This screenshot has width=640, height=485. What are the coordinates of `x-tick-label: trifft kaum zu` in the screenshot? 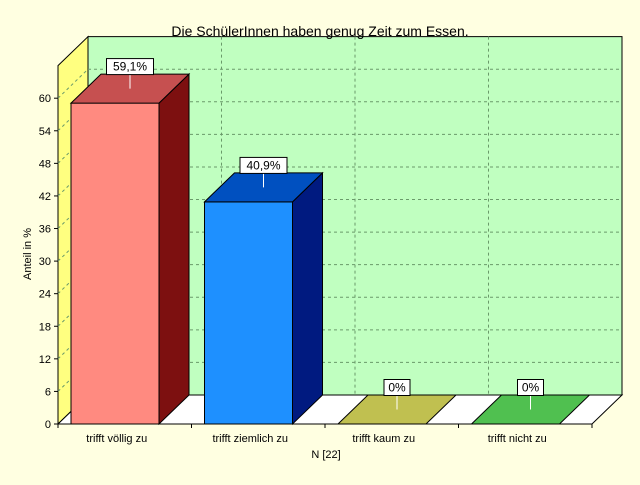 It's located at (383, 439).